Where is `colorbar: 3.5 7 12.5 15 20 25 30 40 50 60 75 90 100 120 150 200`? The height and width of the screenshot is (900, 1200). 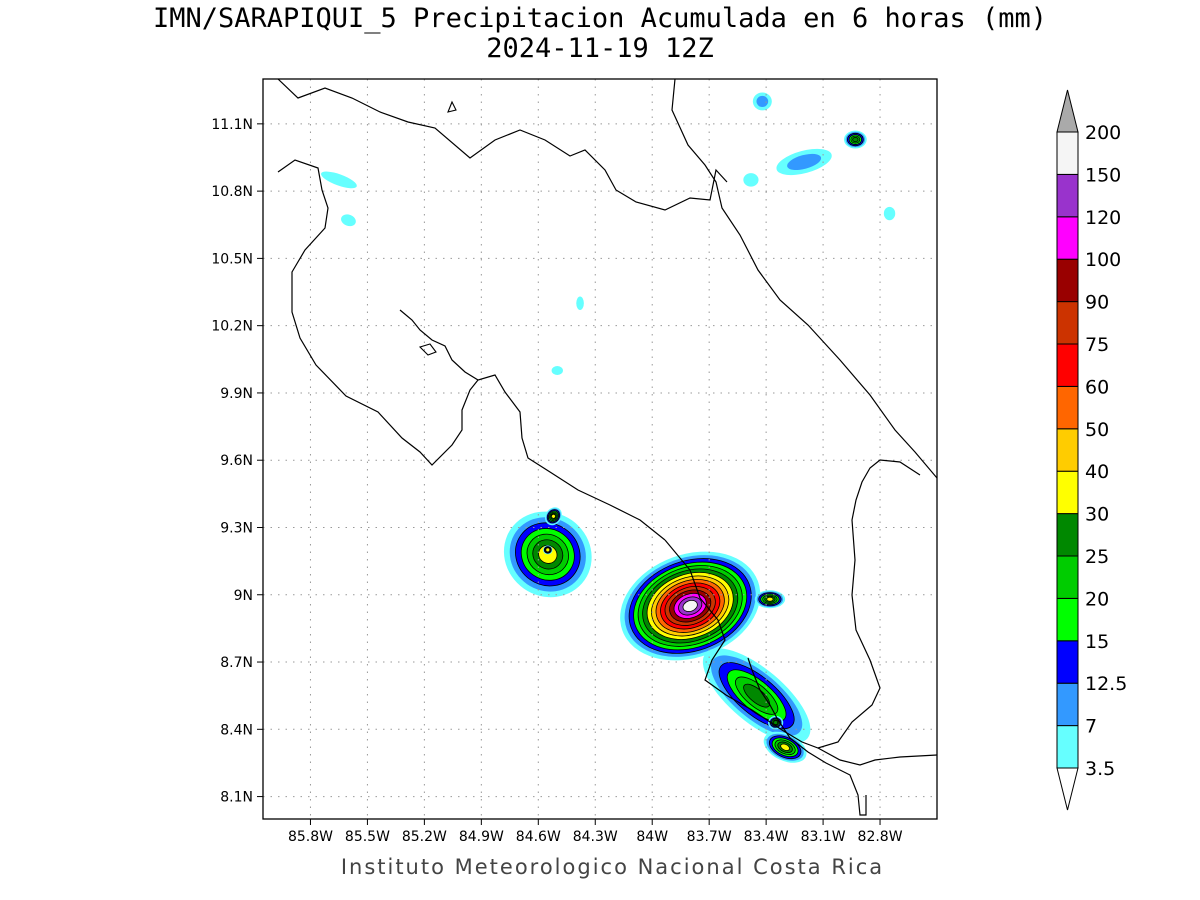
colorbar: 3.5 7 12.5 15 20 25 30 40 50 60 75 90 100 120 150 200 is located at coordinates (1091, 450).